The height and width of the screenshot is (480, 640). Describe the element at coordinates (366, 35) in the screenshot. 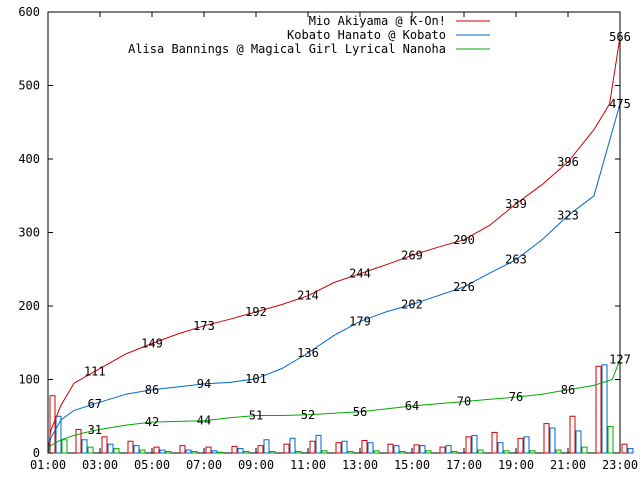

I see `legend-label: Kobato Hanato @ Kobato` at that location.